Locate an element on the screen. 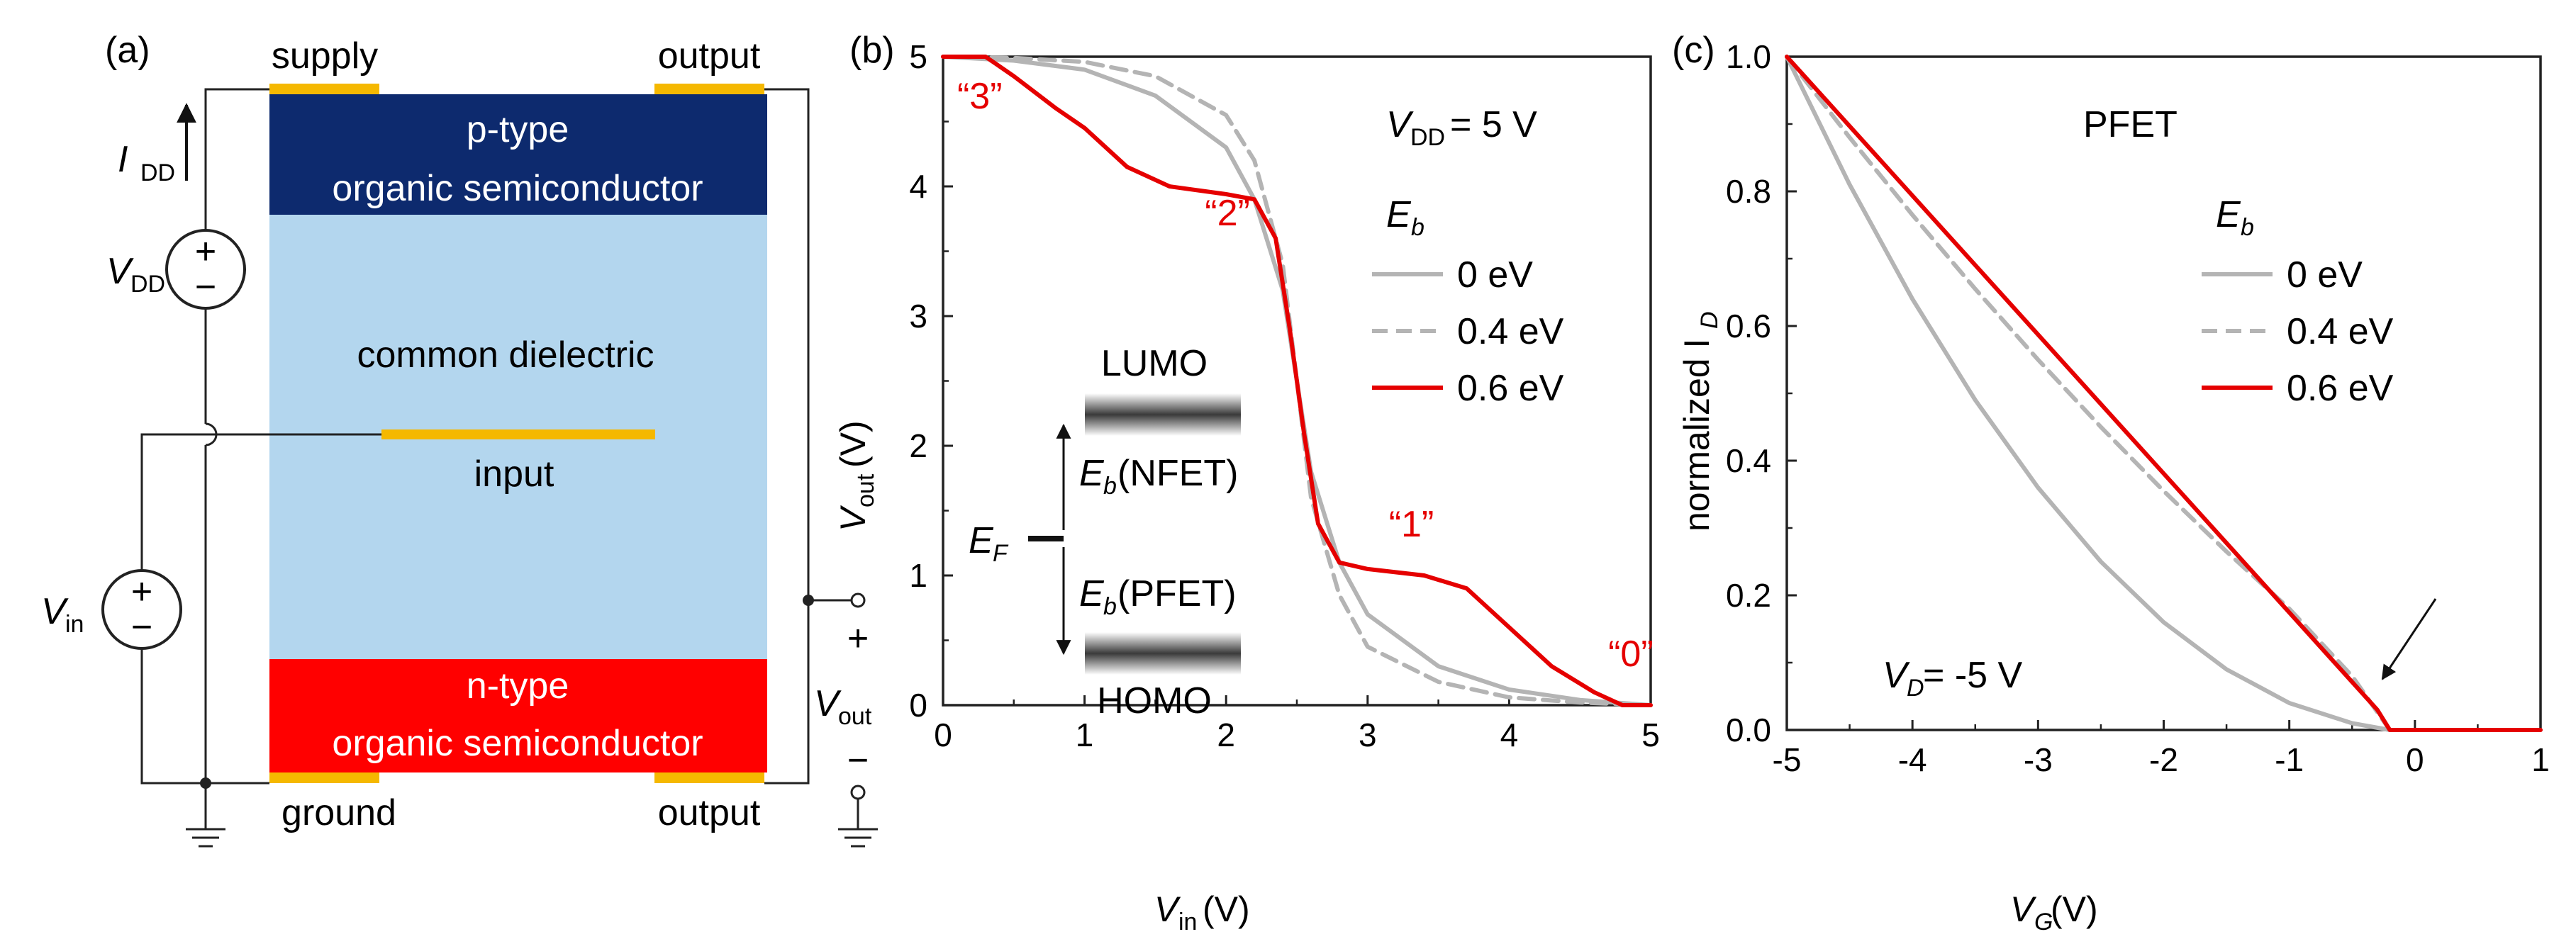  panel-c-xtick-label: 0 is located at coordinates (2415, 759).